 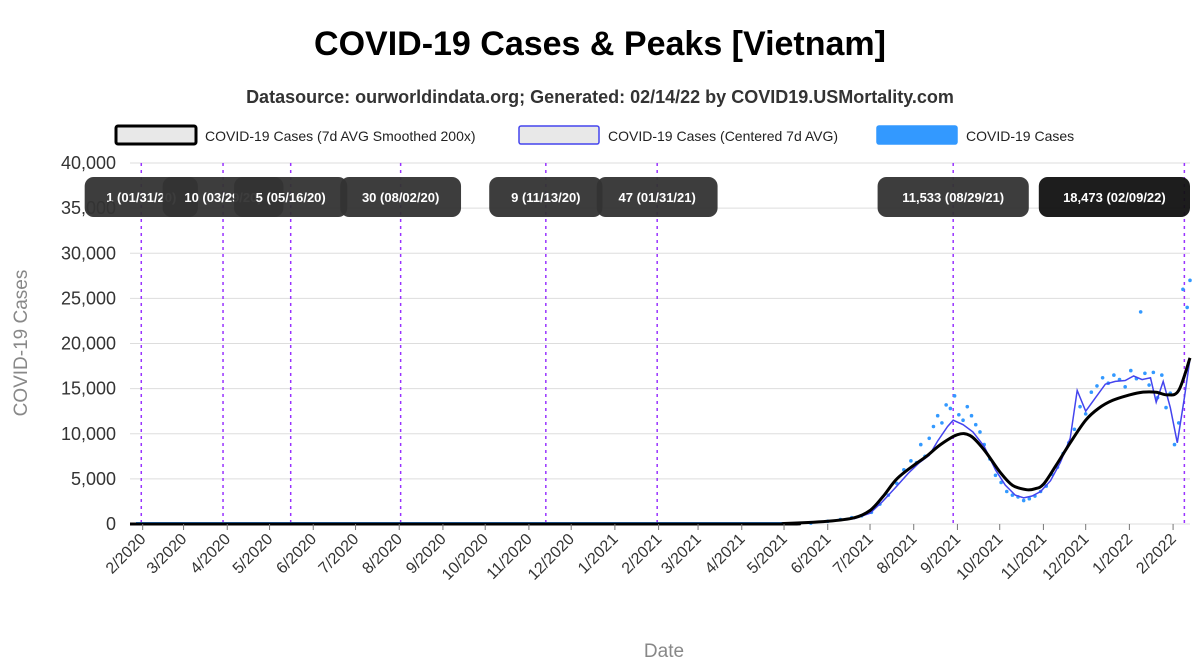 I want to click on peak-label-text: 5 (05/16/20), so click(x=291, y=197).